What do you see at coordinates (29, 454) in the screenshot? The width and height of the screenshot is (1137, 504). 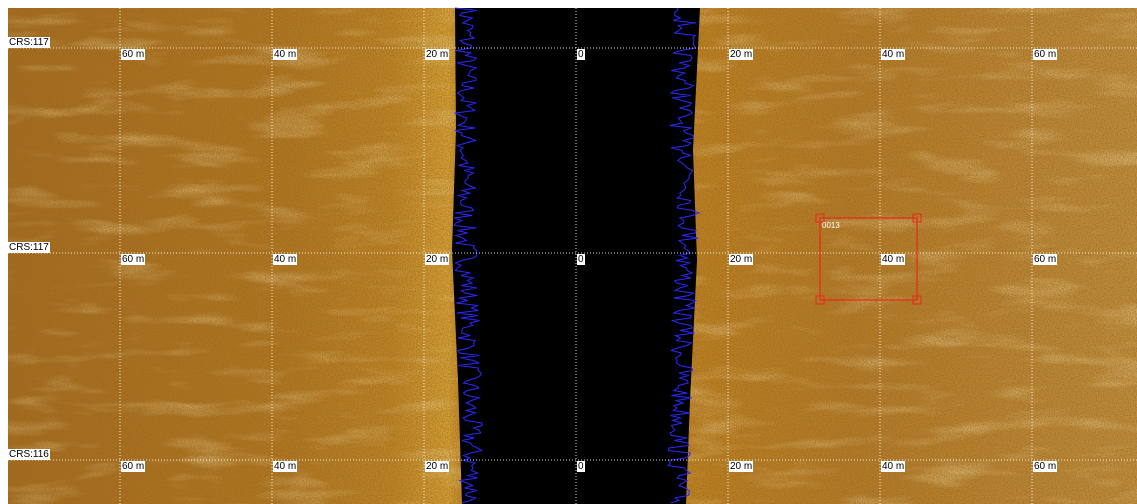 I see `course-label: CRS:116` at bounding box center [29, 454].